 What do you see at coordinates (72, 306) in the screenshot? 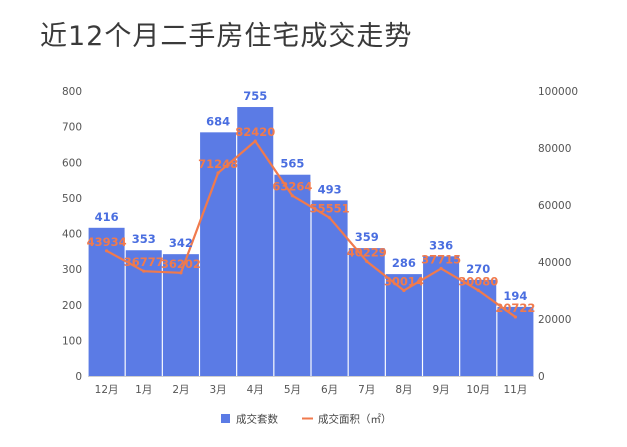
I see `y-left-tick-label: 200` at bounding box center [72, 306].